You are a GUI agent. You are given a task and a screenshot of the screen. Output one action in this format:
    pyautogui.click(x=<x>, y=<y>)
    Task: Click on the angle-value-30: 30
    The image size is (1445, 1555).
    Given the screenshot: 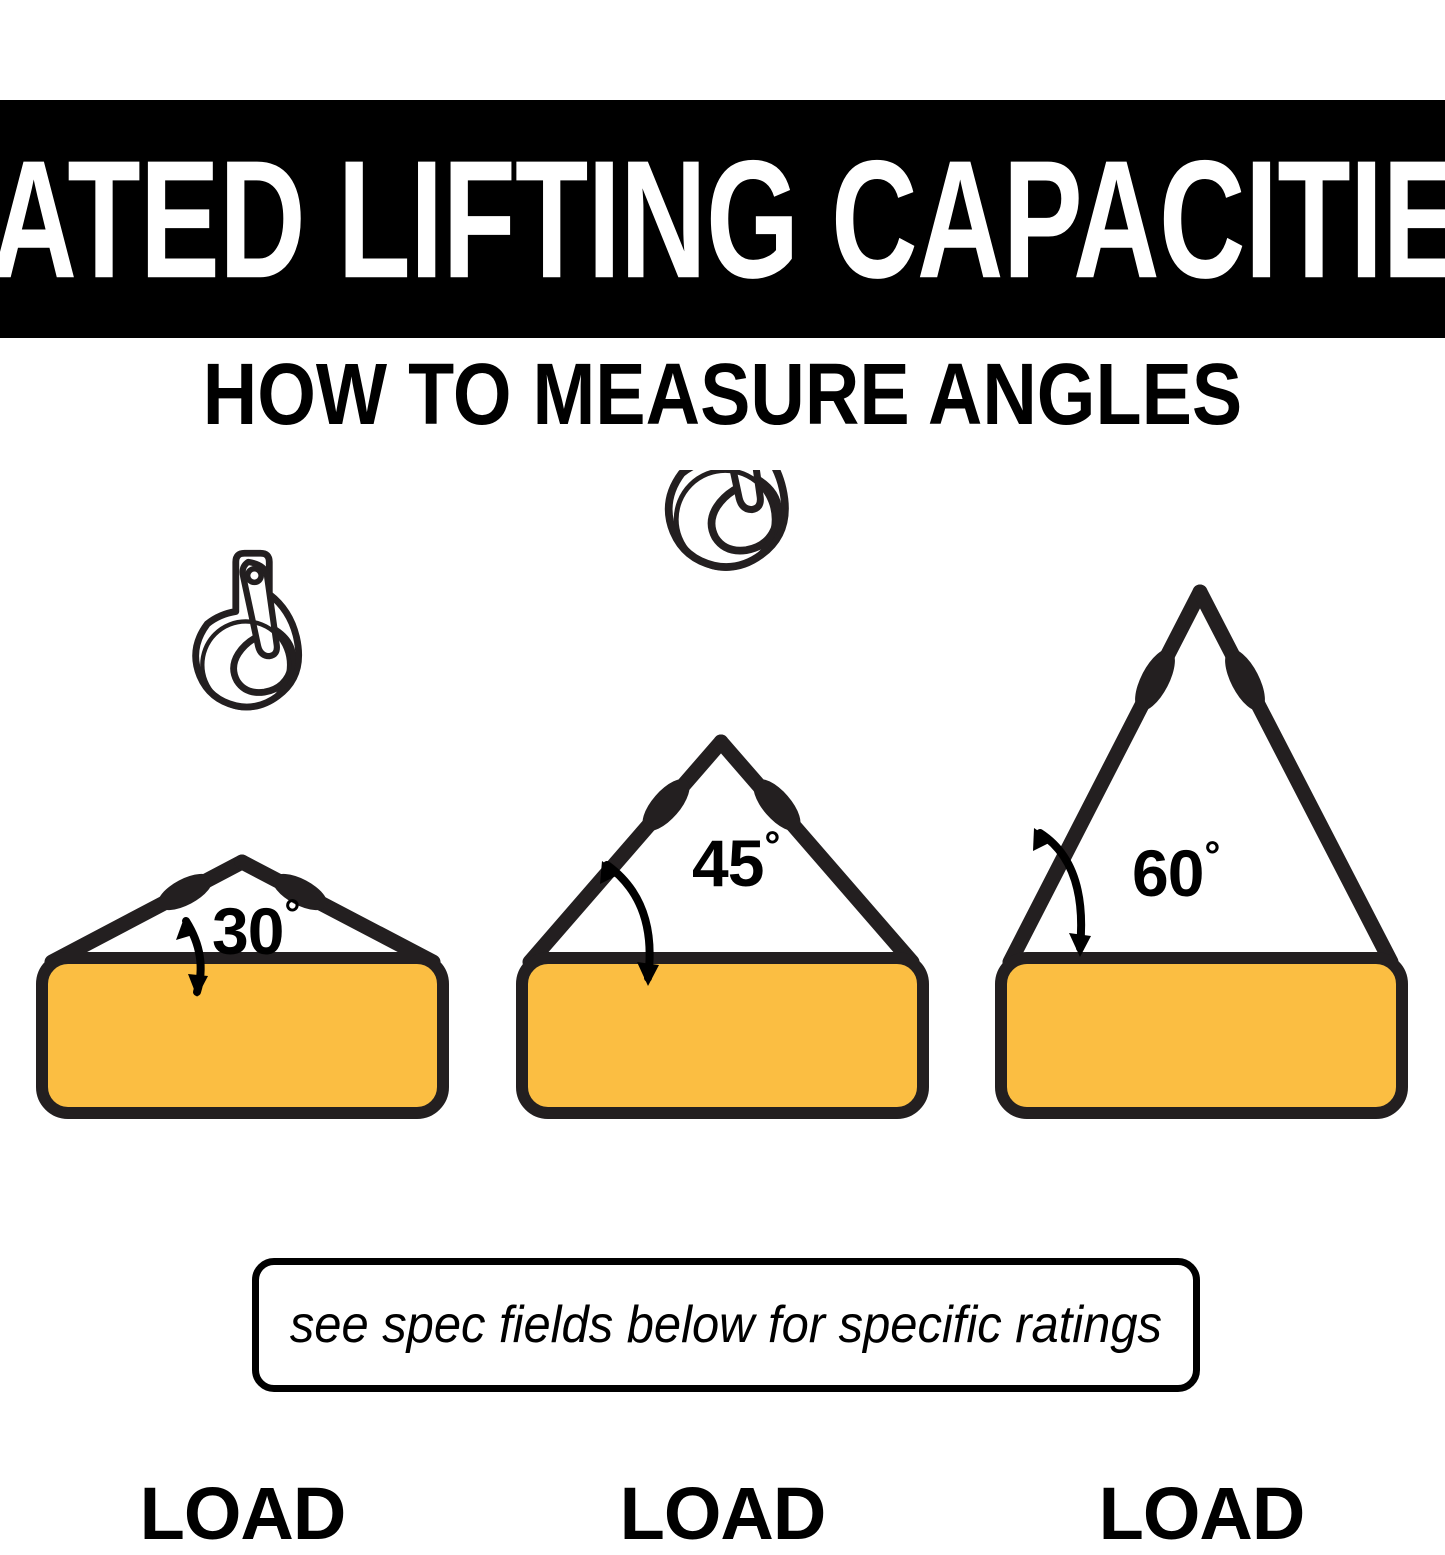 What is the action you would take?
    pyautogui.click(x=248, y=931)
    